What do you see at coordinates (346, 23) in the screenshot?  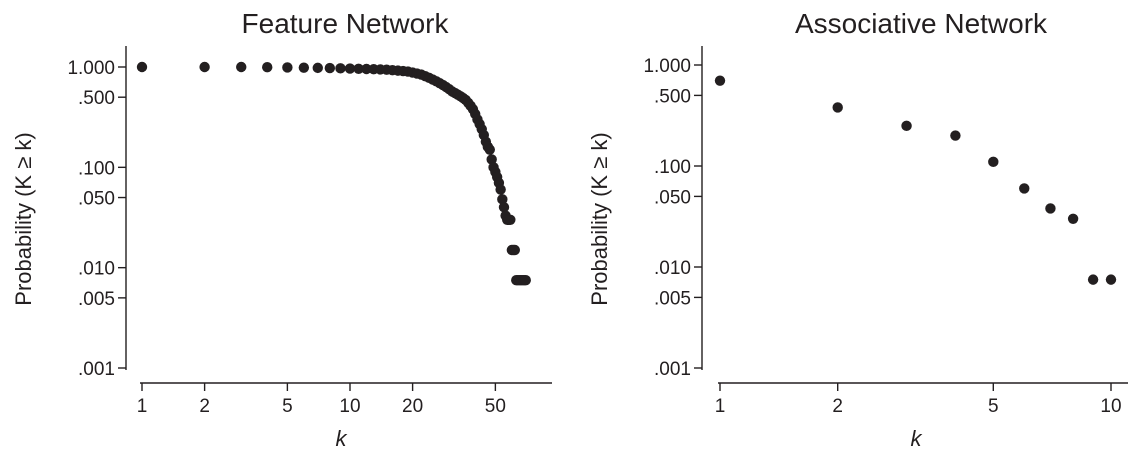 I see `chart-title: Feature Network` at bounding box center [346, 23].